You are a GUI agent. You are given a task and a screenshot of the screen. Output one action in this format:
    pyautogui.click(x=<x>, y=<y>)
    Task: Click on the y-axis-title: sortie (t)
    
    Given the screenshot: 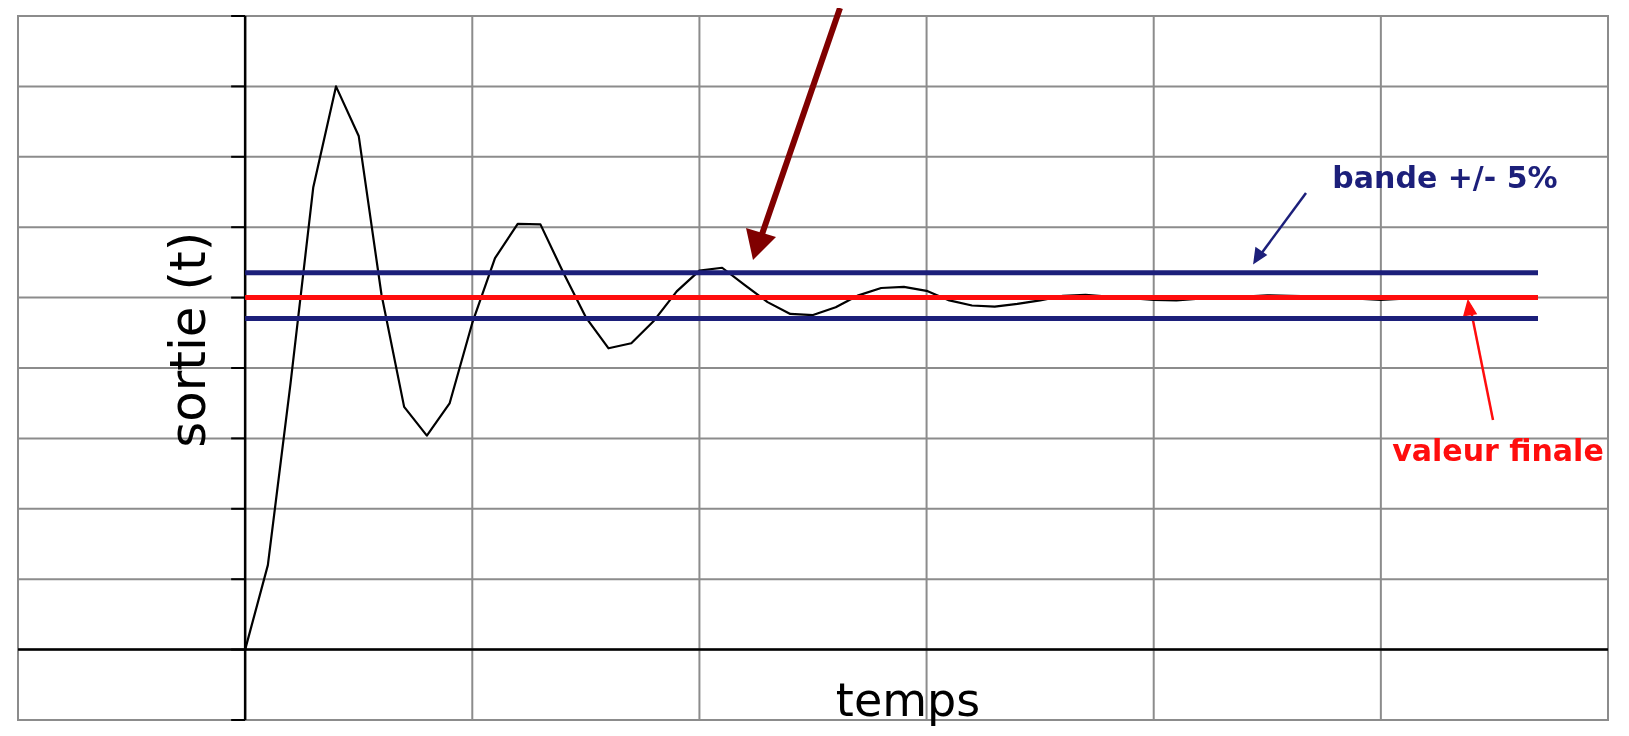 What is the action you would take?
    pyautogui.click(x=188, y=339)
    